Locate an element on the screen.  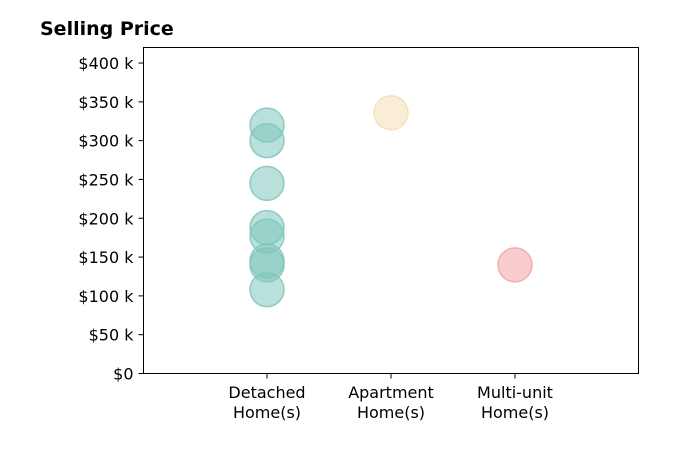
x-tick-label: Multi-unit is located at coordinates (515, 392).